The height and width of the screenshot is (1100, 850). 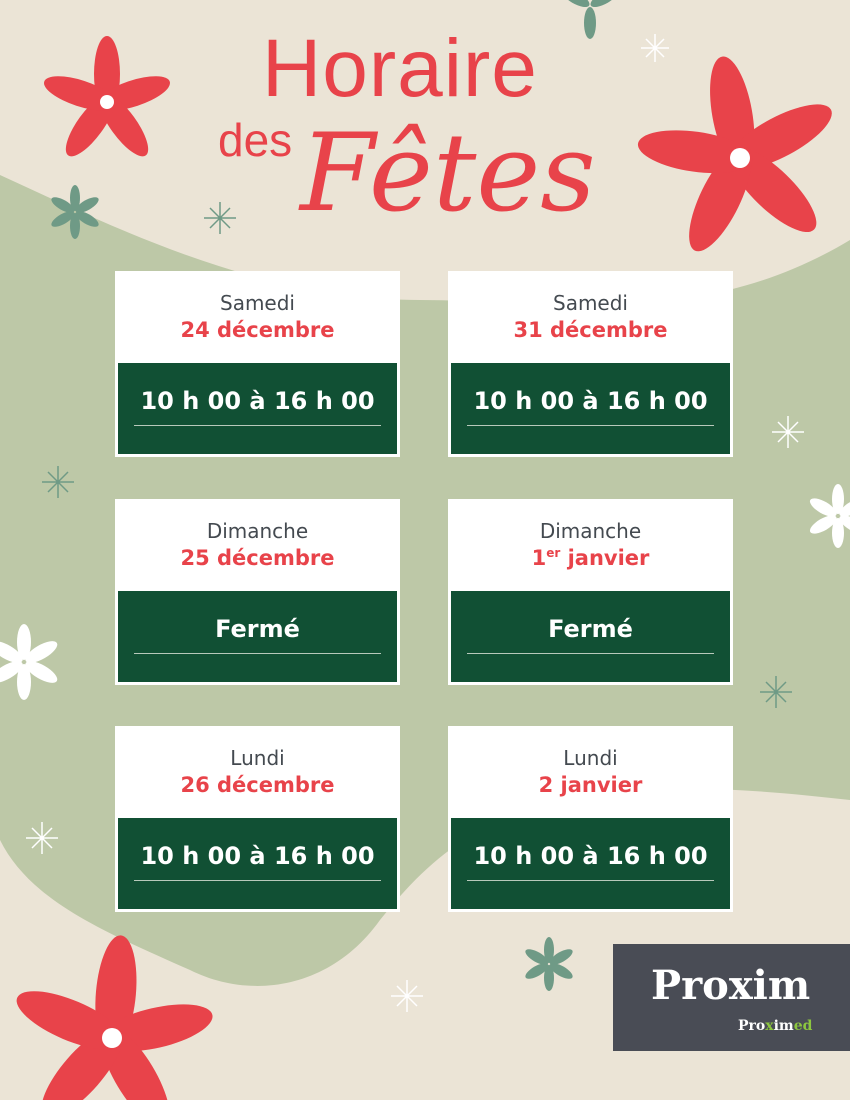 I want to click on logo-sub-brand: Proximed, so click(x=775, y=1026).